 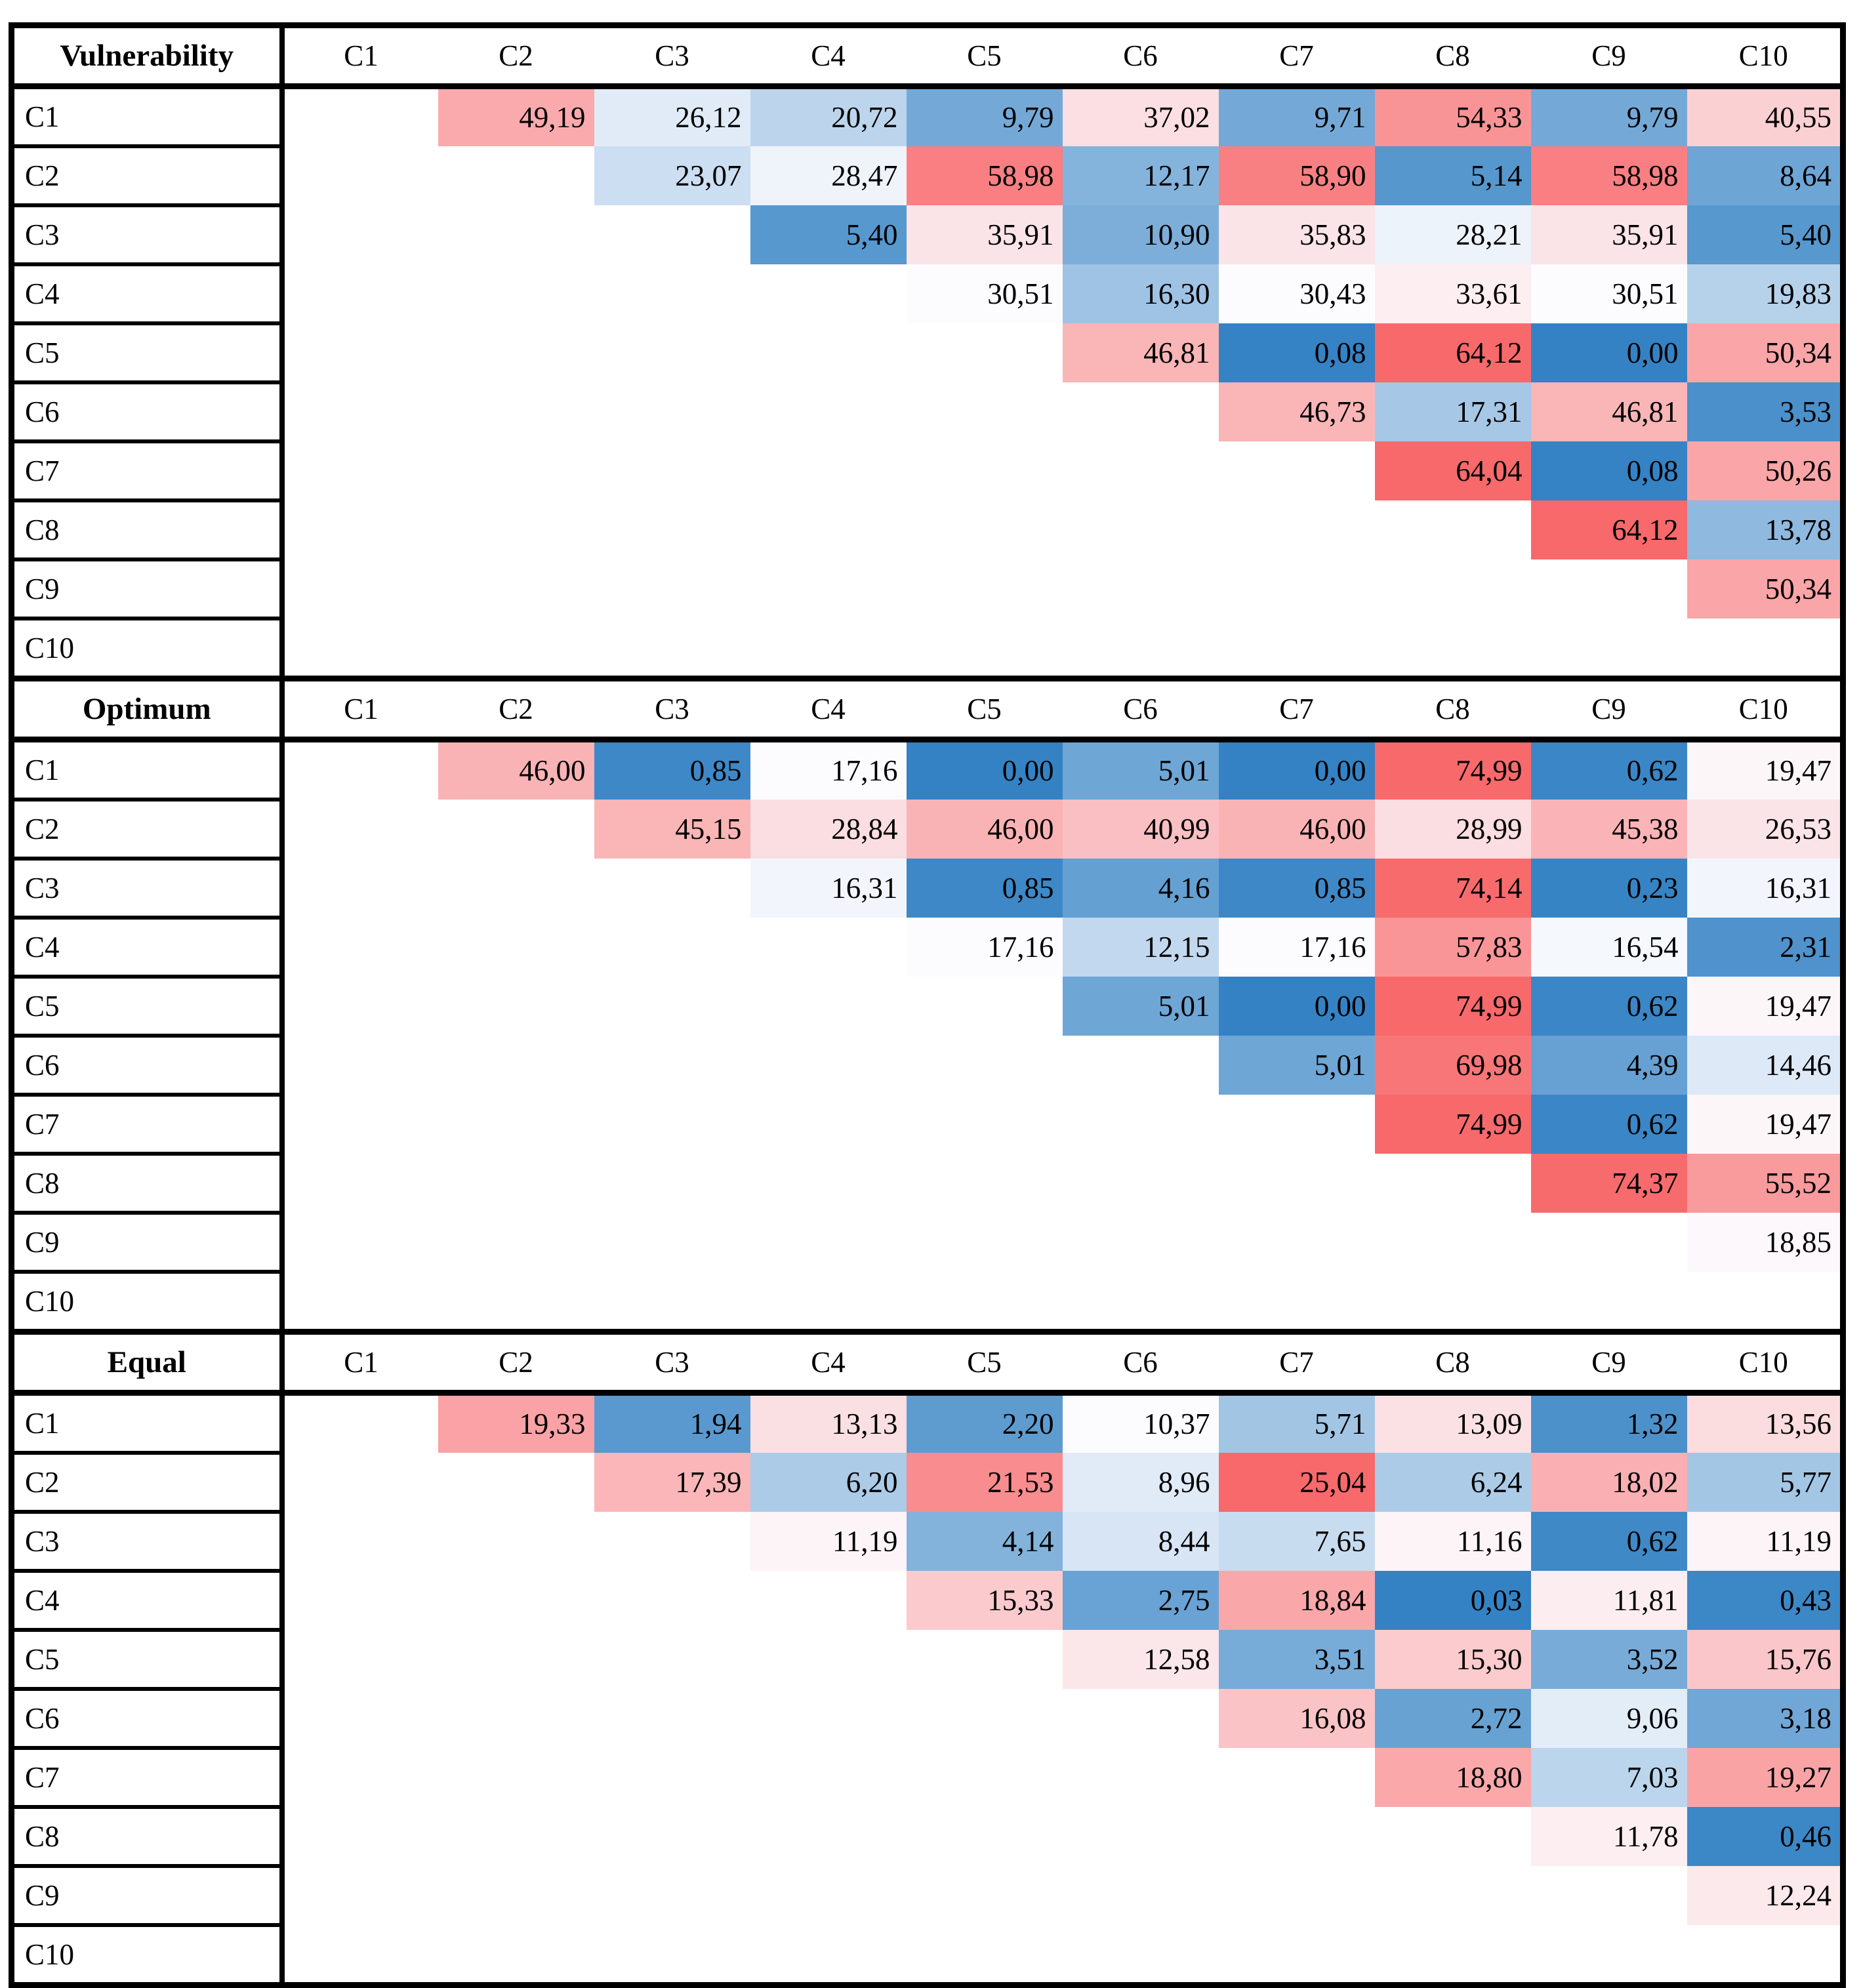 I want to click on value-cell-equal-c1-c3: 1,94, so click(x=672, y=1422).